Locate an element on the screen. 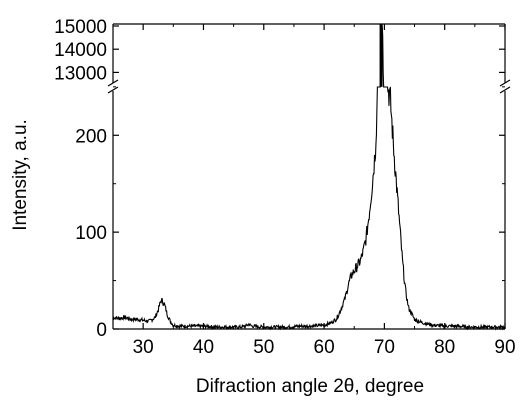 The width and height of the screenshot is (520, 405). y-upper-tick-label-14000: 14000 is located at coordinates (80, 50).